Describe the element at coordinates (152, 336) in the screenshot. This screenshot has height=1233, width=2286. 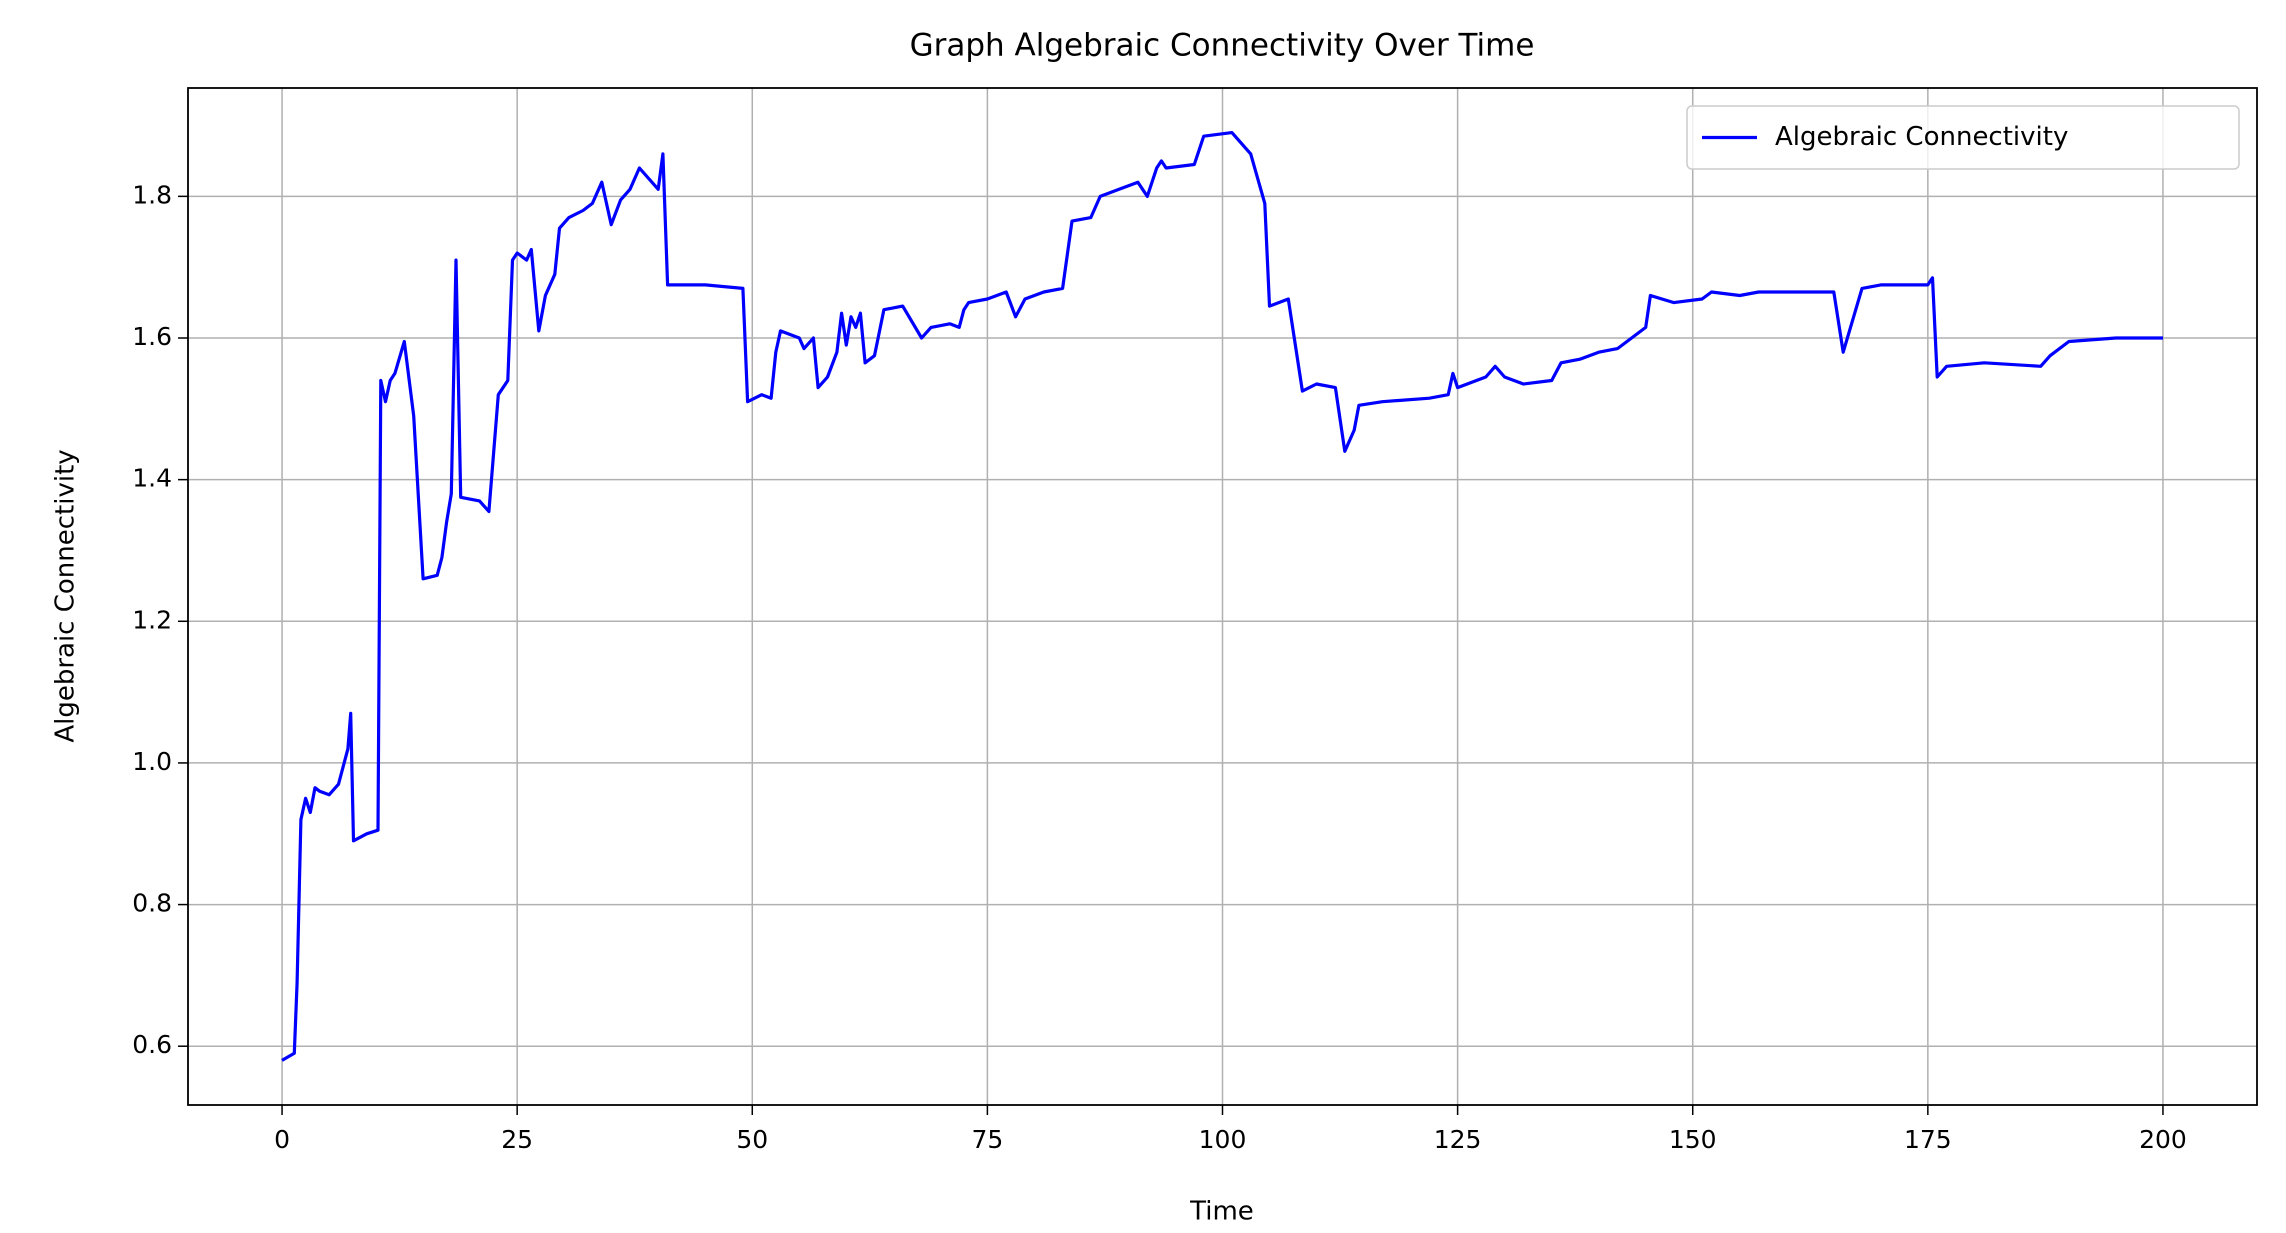
I see `y-tick-label: 1.6` at that location.